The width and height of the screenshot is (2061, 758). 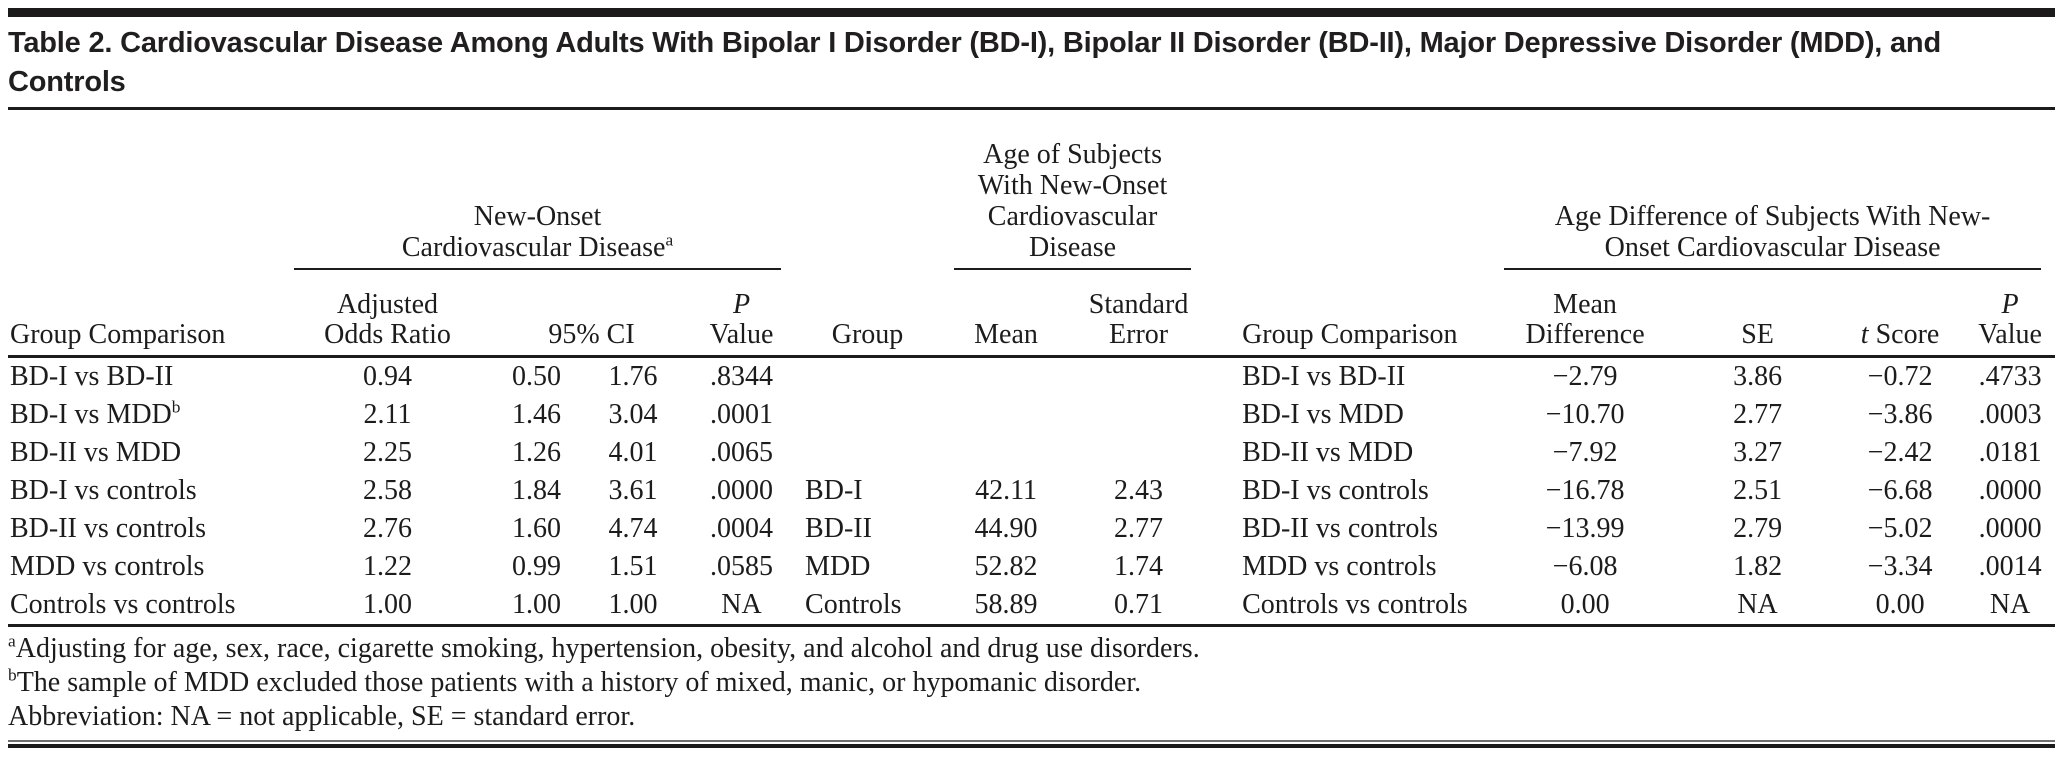 I want to click on cell-group-comparison-2: BD-I vs MDD, so click(x=1323, y=414).